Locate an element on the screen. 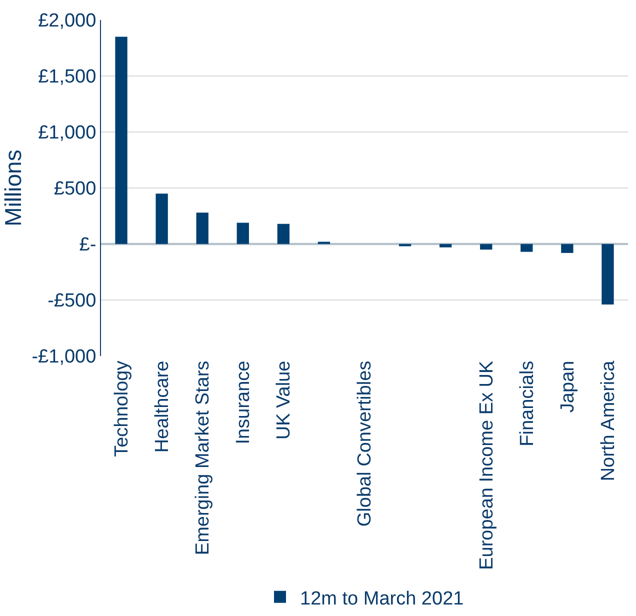  y-tick-label: -£500 is located at coordinates (72, 301).